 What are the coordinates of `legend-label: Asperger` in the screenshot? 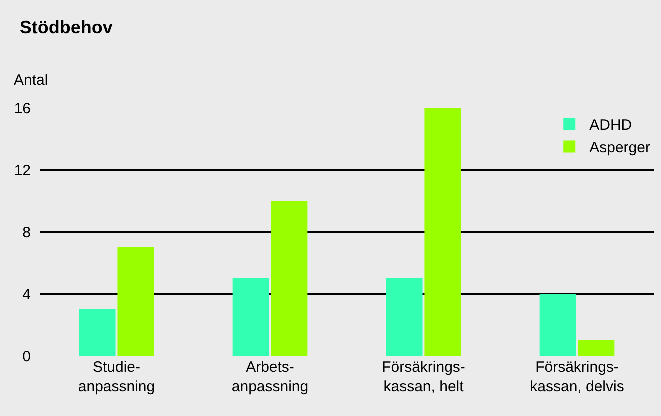 It's located at (620, 148).